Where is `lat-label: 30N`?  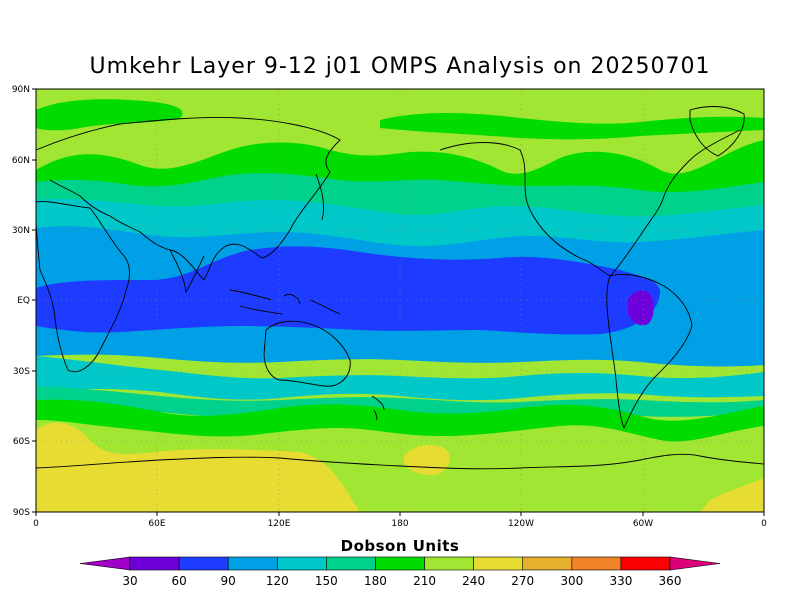 lat-label: 30N is located at coordinates (21, 231).